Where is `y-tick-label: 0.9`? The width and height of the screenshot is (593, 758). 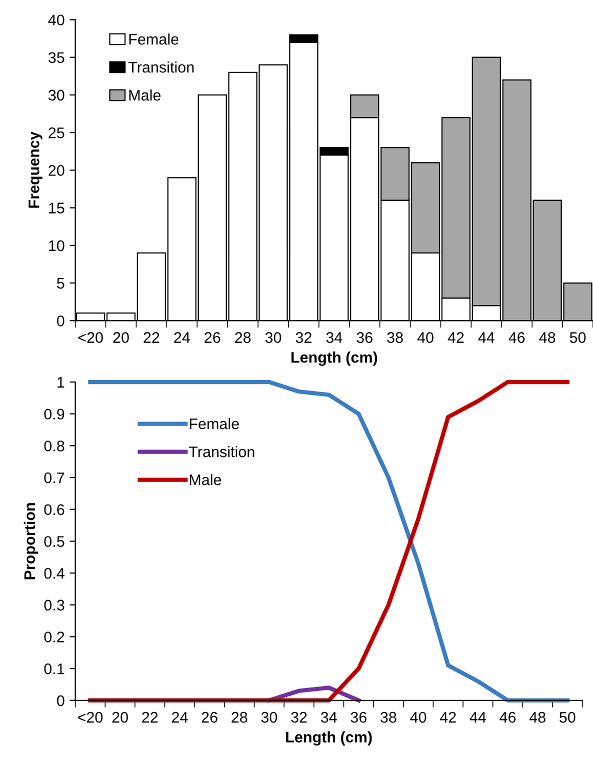 y-tick-label: 0.9 is located at coordinates (54, 414).